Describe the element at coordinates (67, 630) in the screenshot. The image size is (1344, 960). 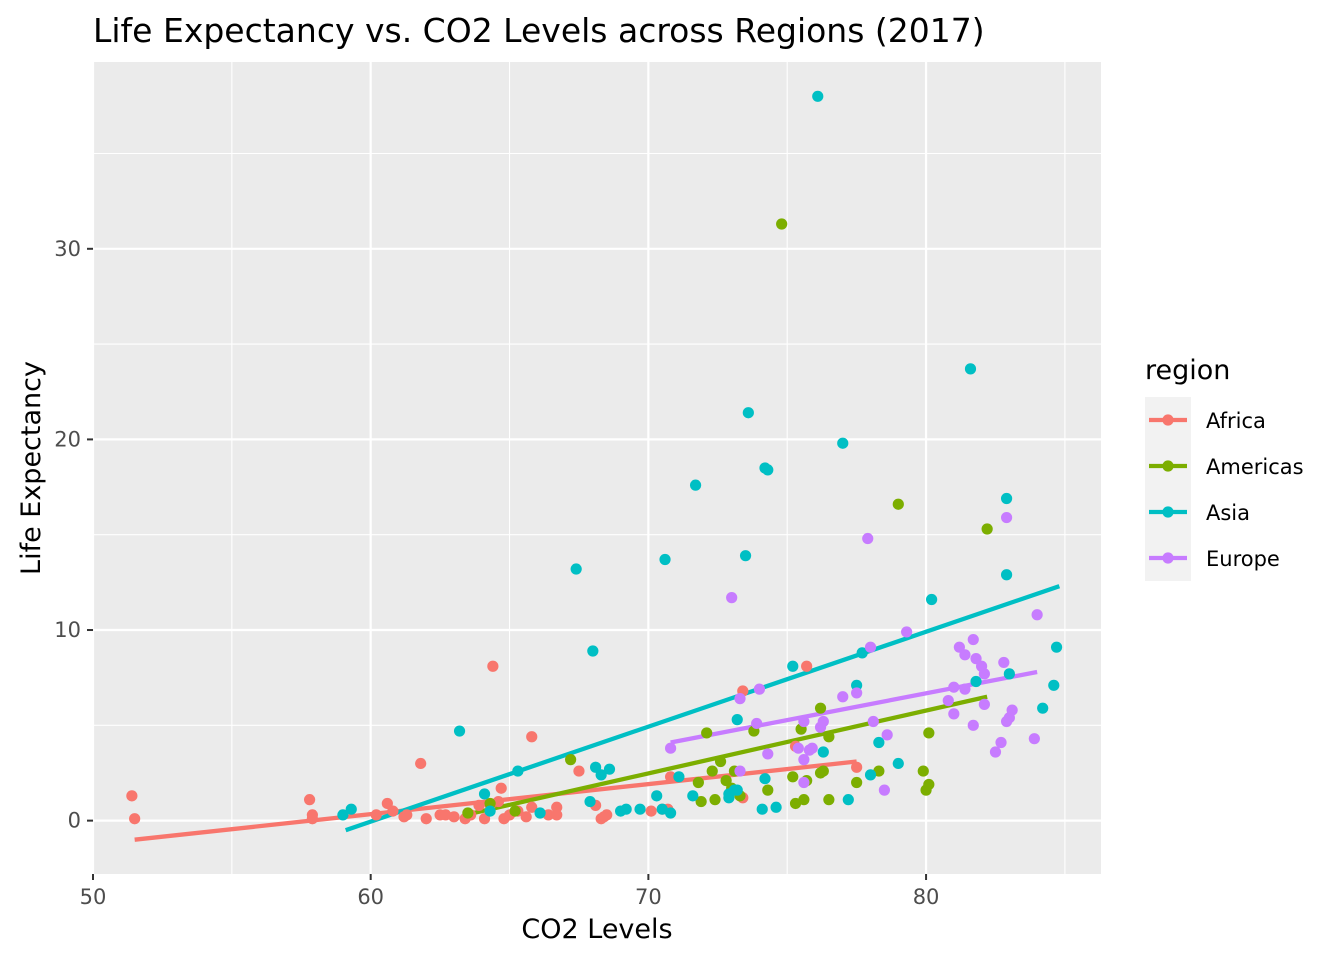
I see `y-tick-label: 10` at that location.